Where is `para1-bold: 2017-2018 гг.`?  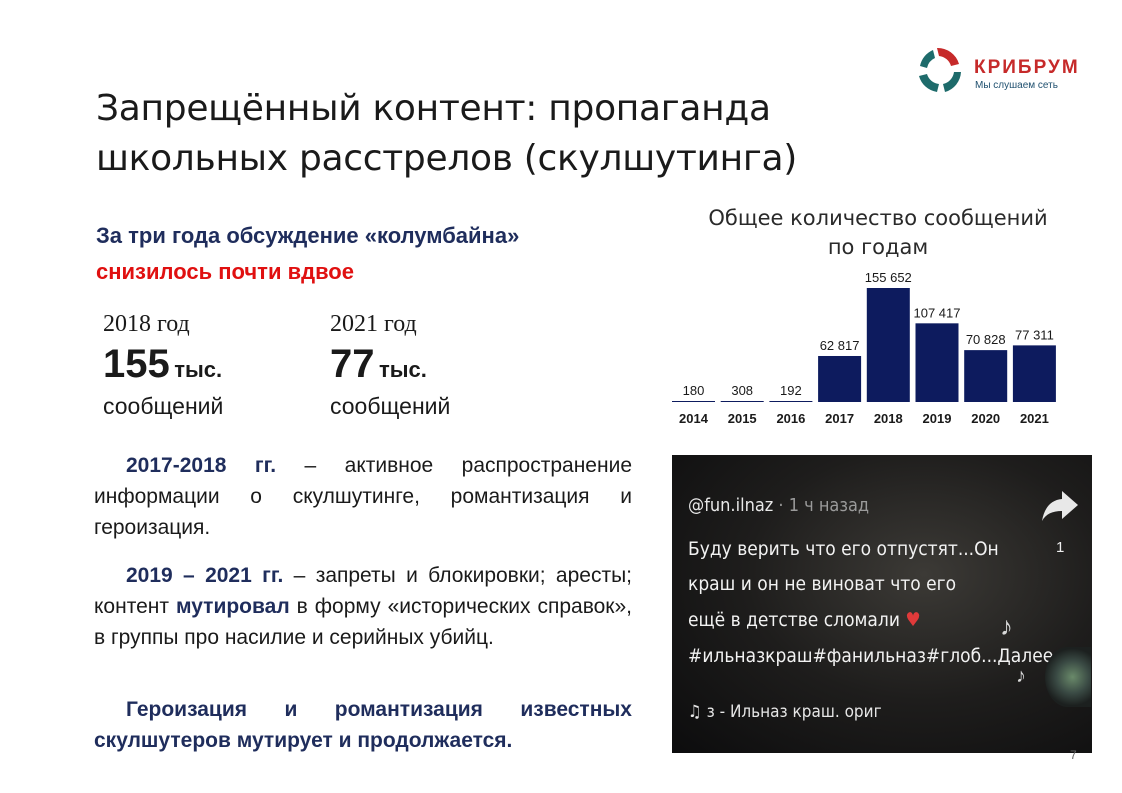 para1-bold: 2017-2018 гг. is located at coordinates (201, 465).